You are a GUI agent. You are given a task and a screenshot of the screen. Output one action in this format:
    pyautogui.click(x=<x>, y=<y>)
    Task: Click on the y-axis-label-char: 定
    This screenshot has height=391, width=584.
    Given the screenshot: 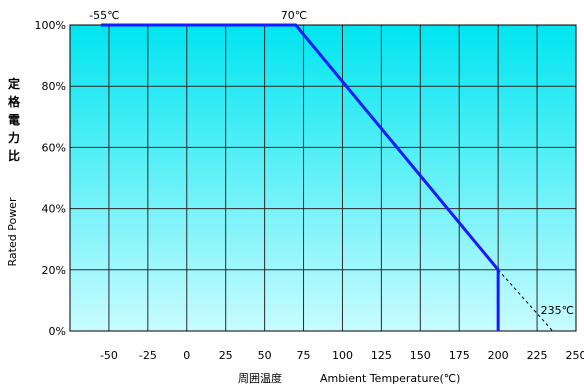 What is the action you would take?
    pyautogui.click(x=14, y=83)
    